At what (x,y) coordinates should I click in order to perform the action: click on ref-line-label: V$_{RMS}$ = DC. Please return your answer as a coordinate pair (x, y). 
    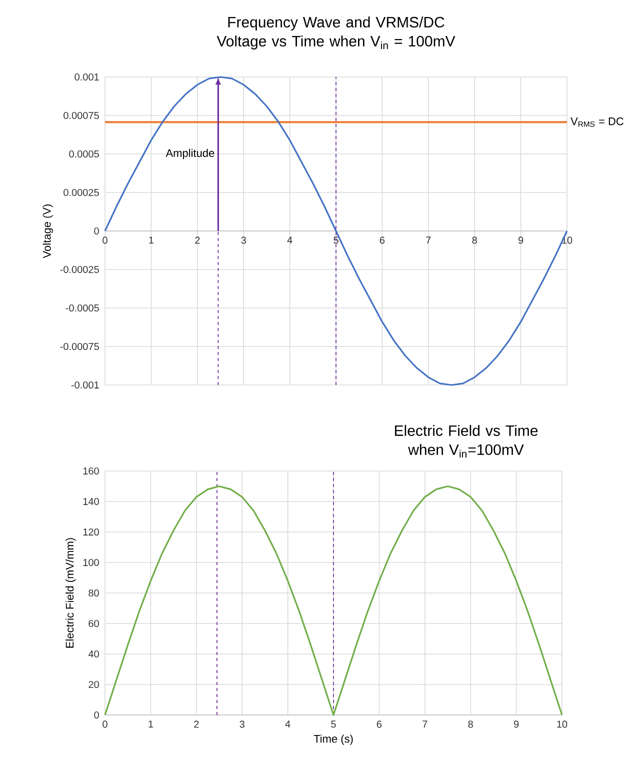
    Looking at the image, I should click on (597, 122).